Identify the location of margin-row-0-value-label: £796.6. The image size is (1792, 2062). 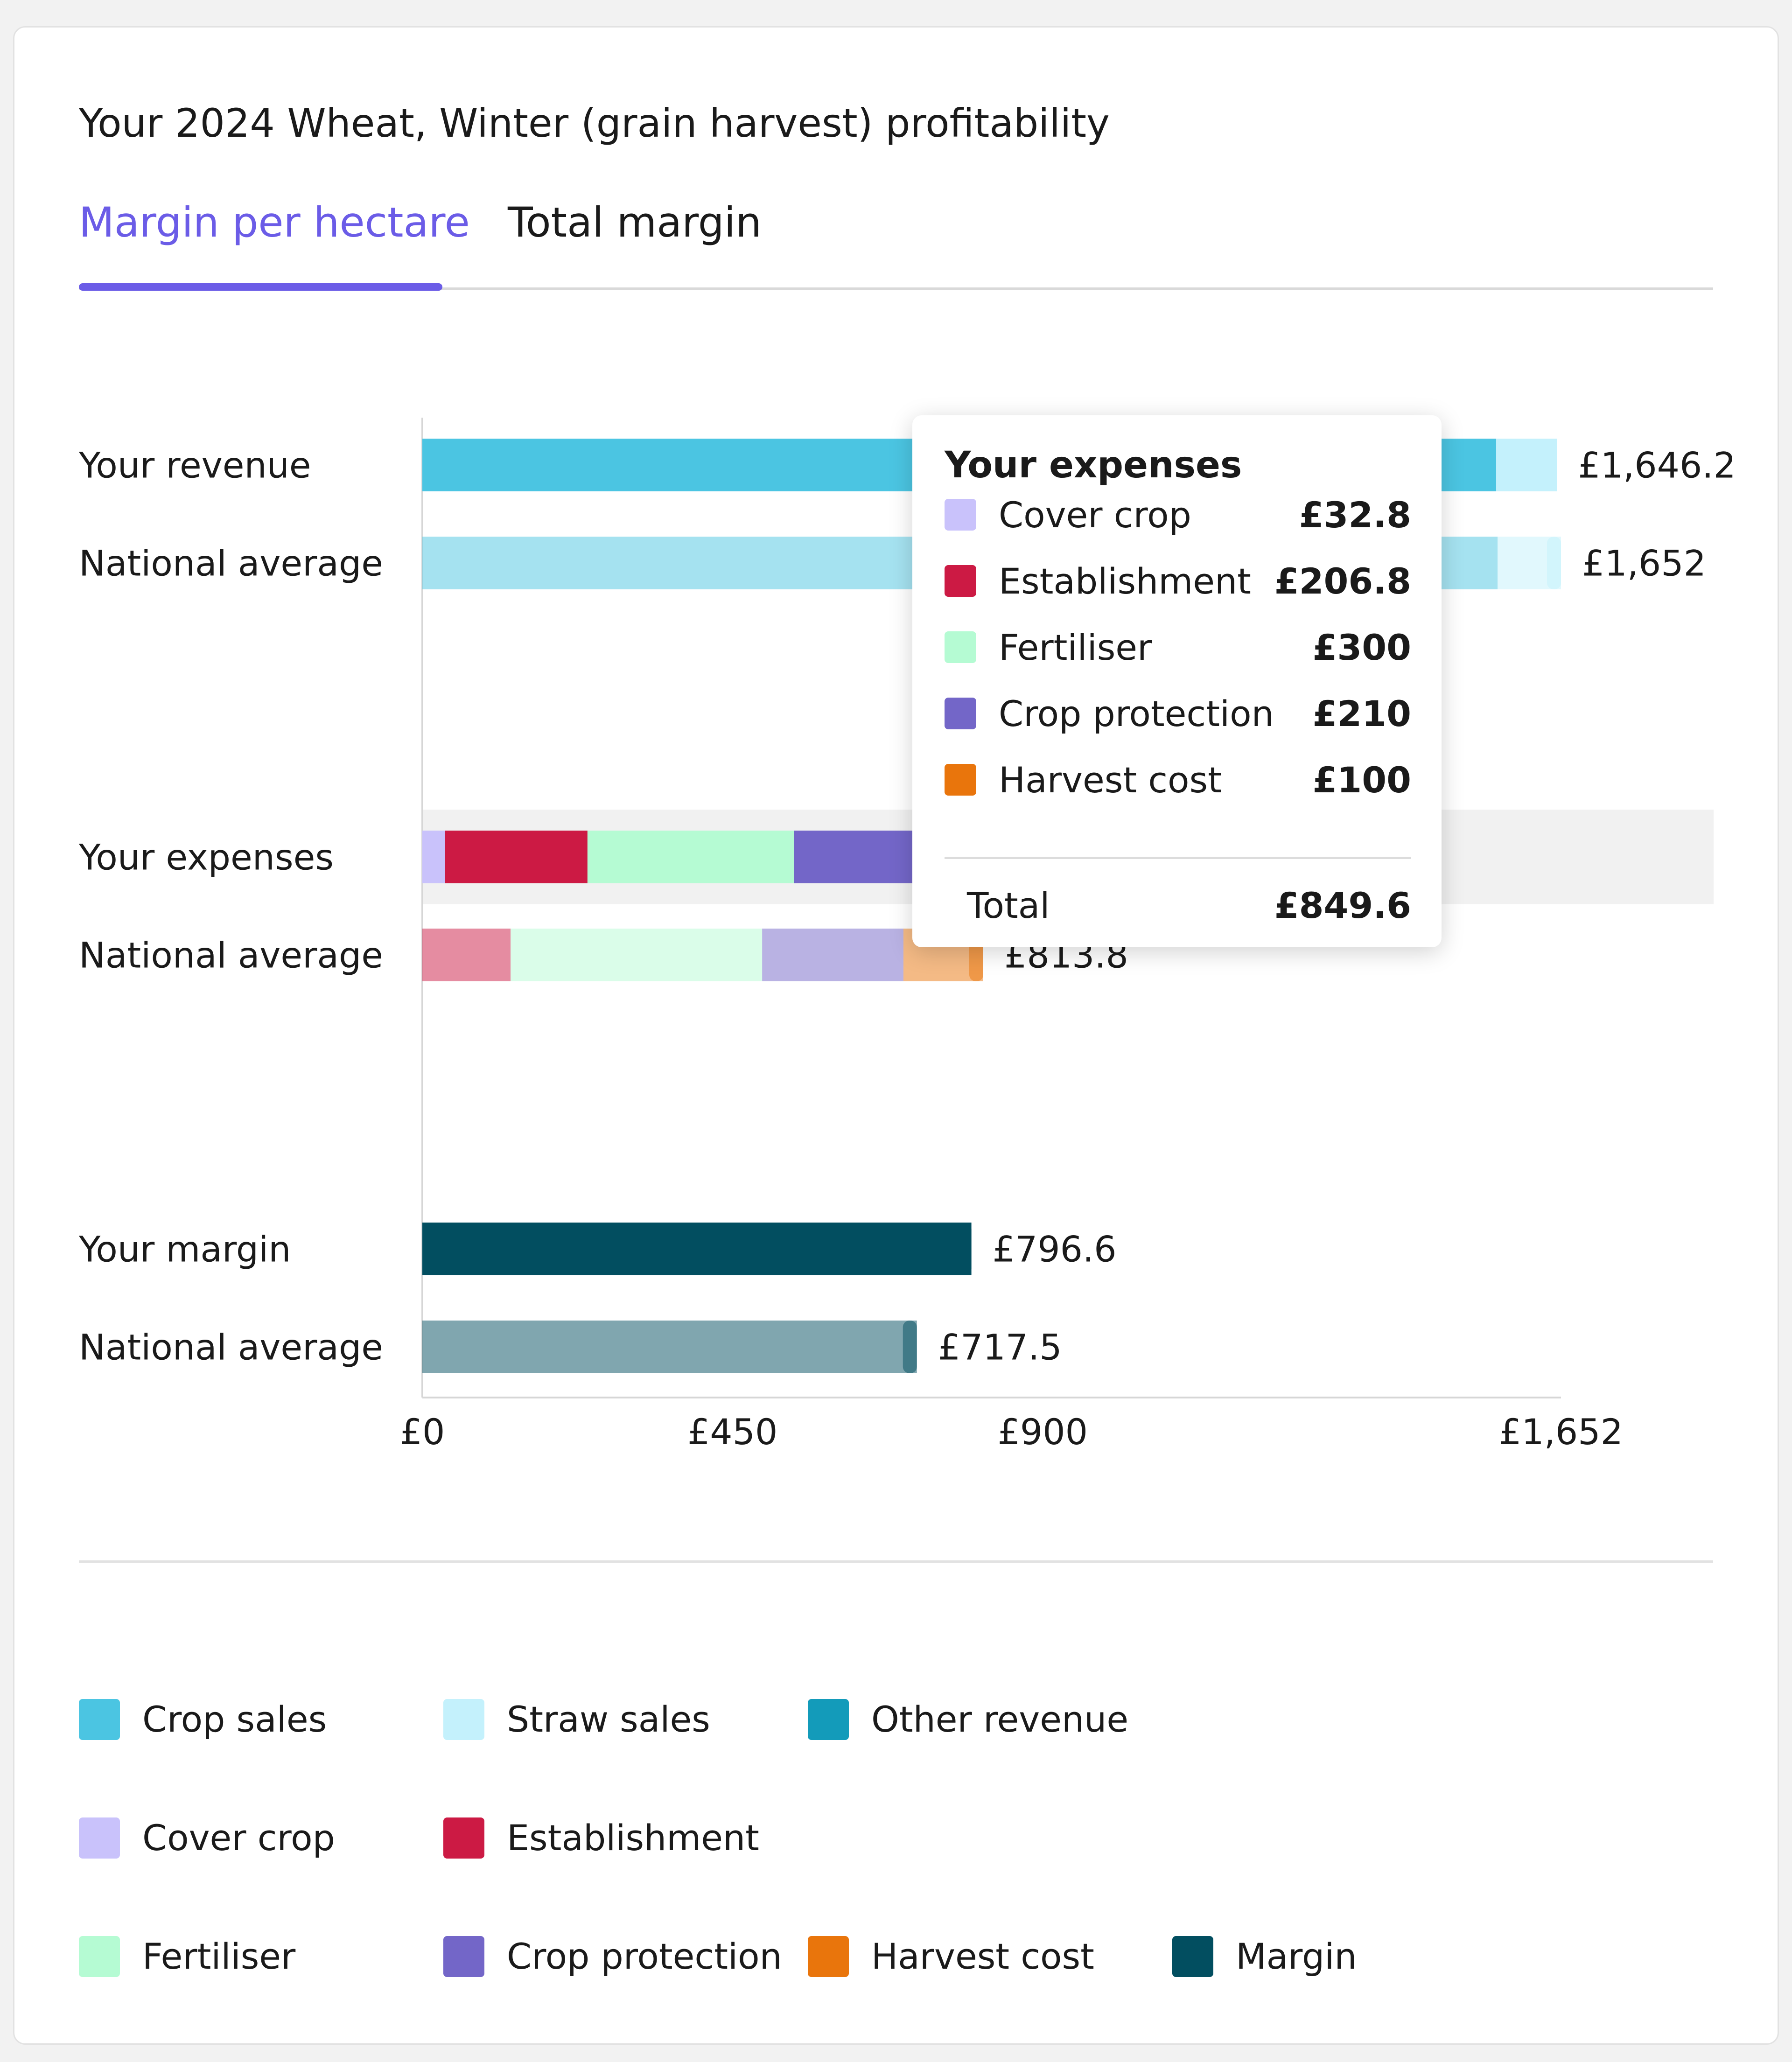
(1055, 1249).